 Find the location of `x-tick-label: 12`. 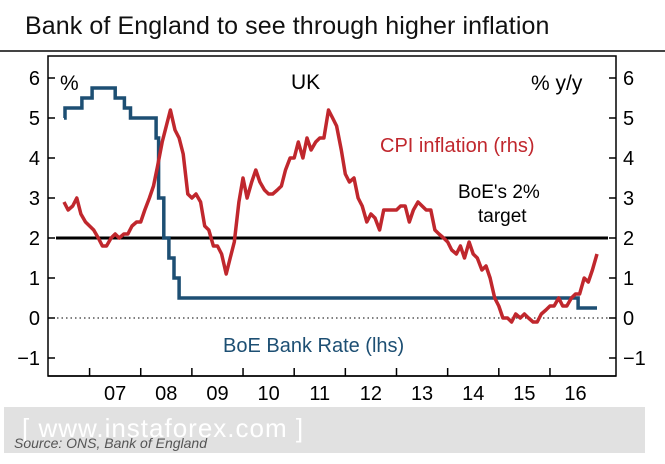

x-tick-label: 12 is located at coordinates (371, 394).